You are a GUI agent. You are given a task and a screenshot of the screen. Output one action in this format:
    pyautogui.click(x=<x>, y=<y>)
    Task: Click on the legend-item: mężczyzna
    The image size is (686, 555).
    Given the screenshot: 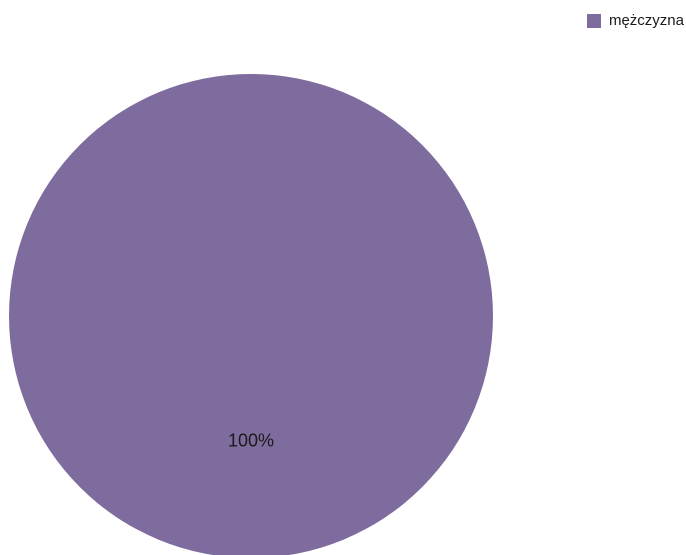 What is the action you would take?
    pyautogui.click(x=635, y=21)
    